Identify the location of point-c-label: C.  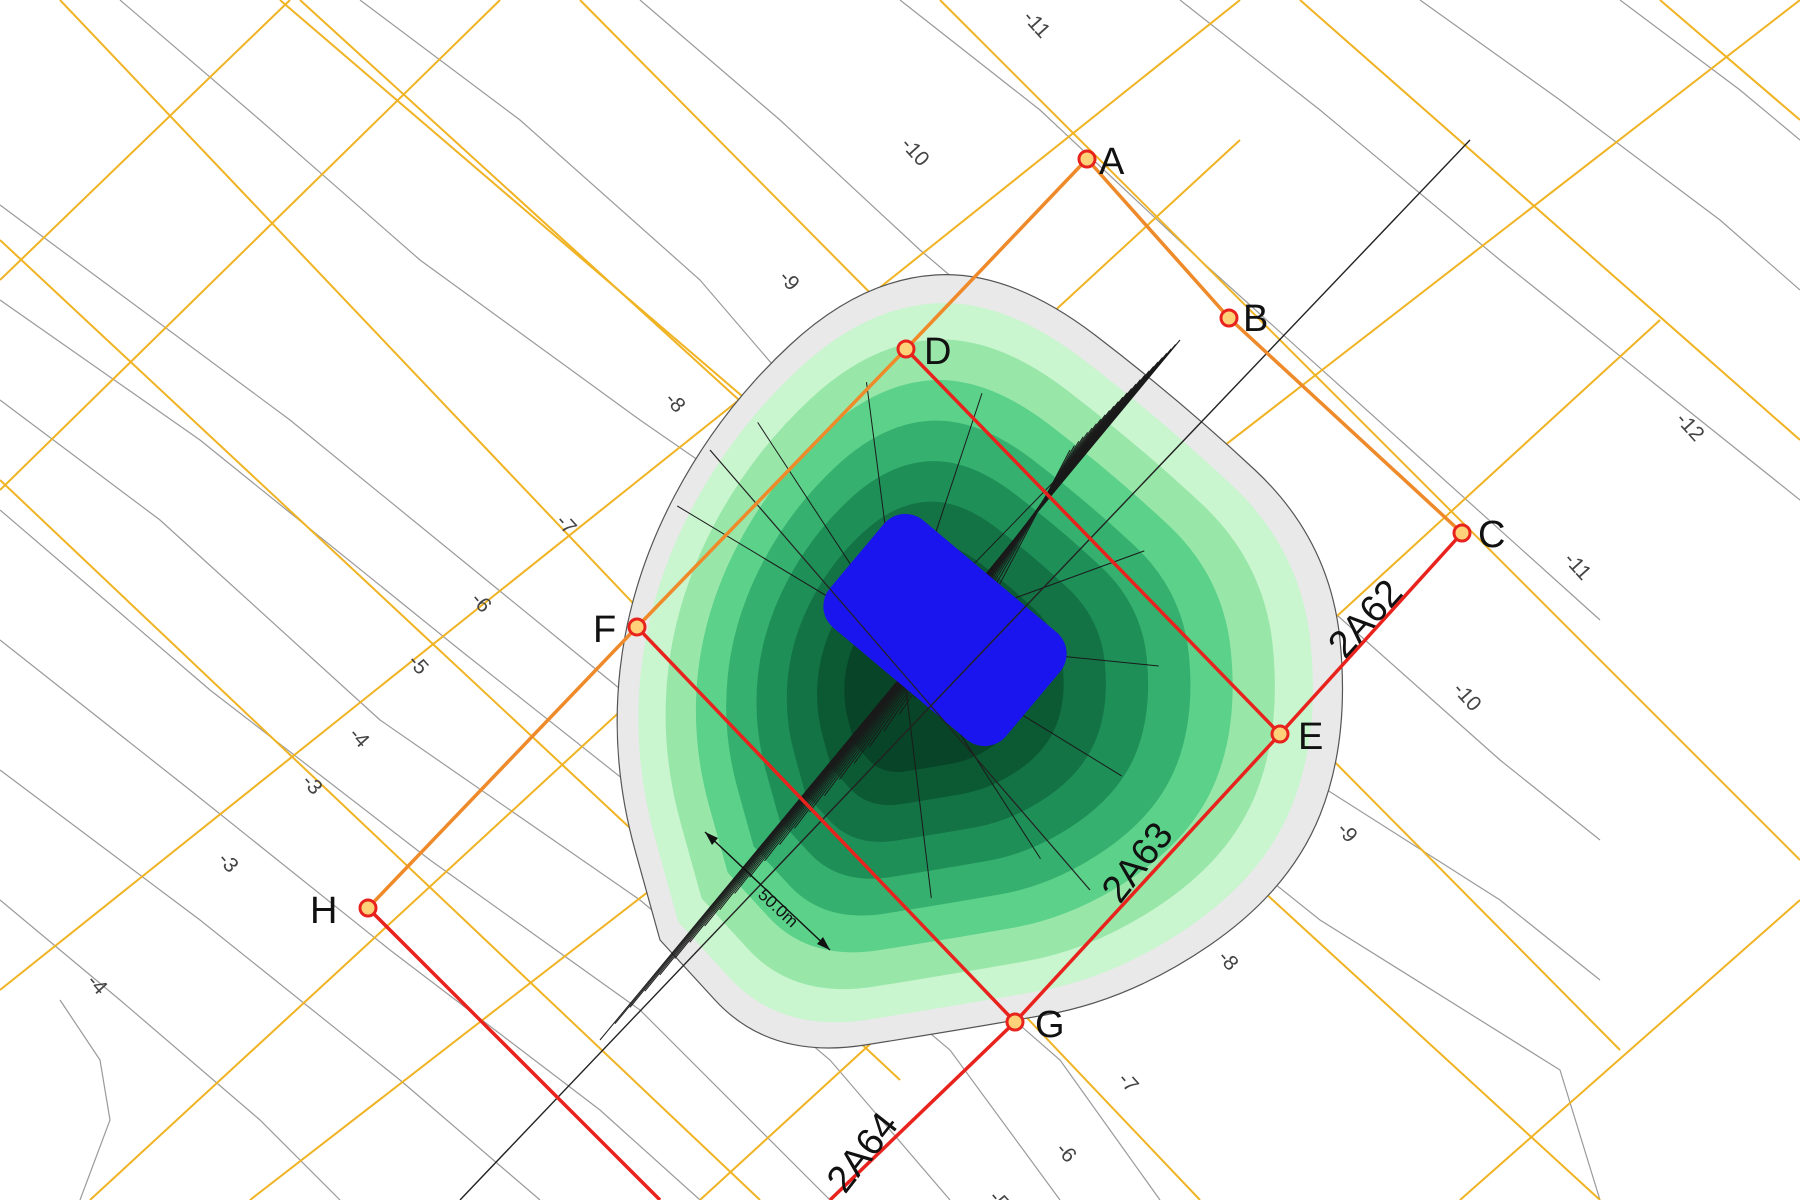
(1491, 535).